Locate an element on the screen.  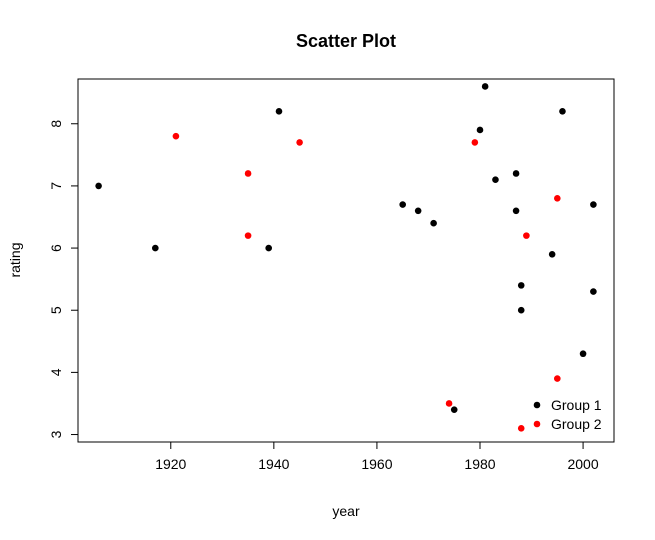
x-tick-label: 1940 is located at coordinates (273, 464).